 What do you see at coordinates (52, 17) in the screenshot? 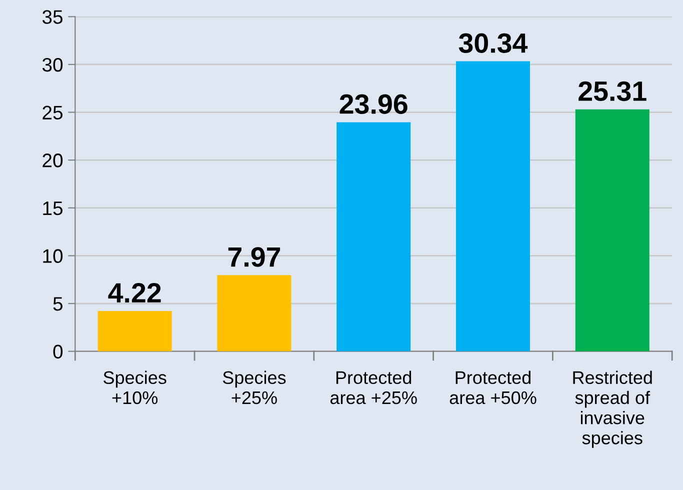
I see `y-tick-label: 35` at bounding box center [52, 17].